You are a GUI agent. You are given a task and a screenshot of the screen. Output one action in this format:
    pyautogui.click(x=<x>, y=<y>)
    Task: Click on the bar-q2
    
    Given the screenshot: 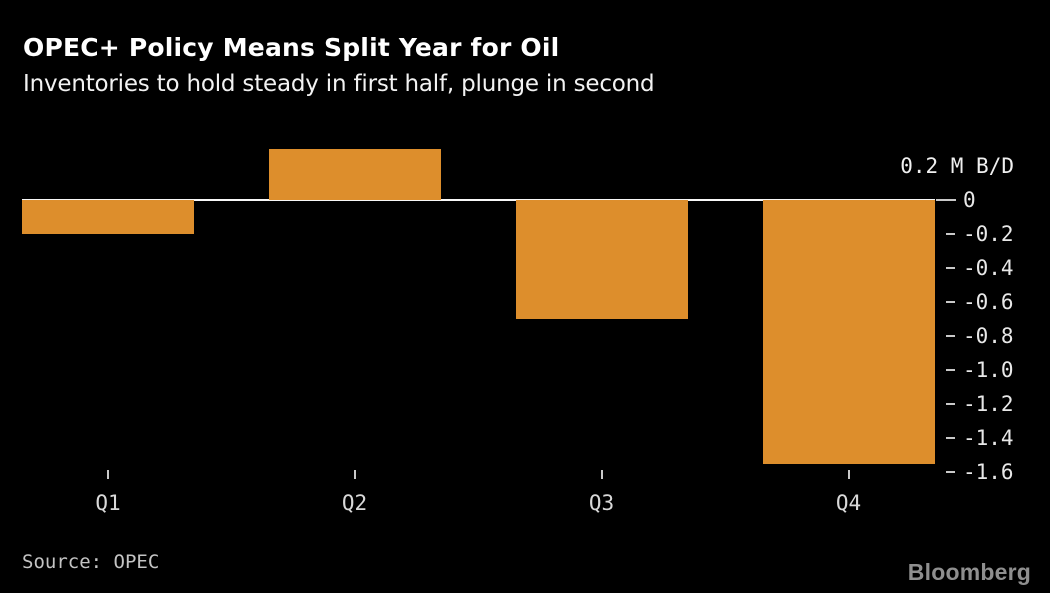 What is the action you would take?
    pyautogui.click(x=354, y=174)
    